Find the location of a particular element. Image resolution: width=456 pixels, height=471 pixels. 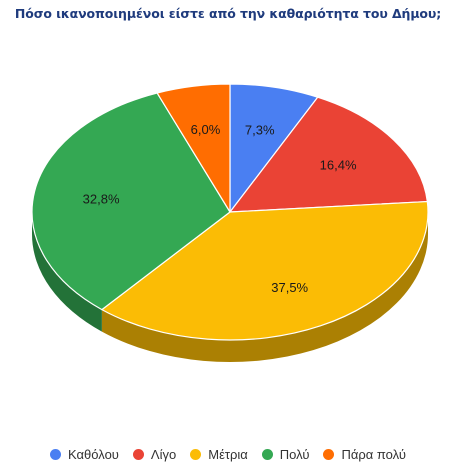

legend-item-2: Λίγο is located at coordinates (154, 454).